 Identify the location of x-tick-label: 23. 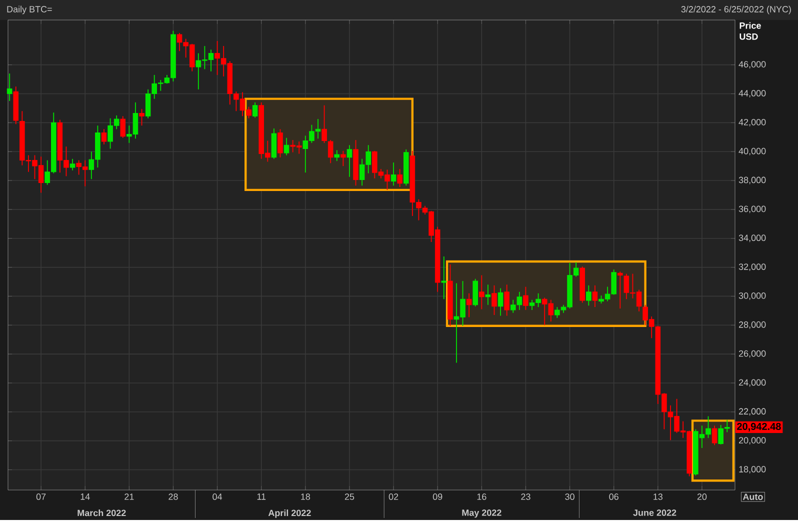
(525, 496).